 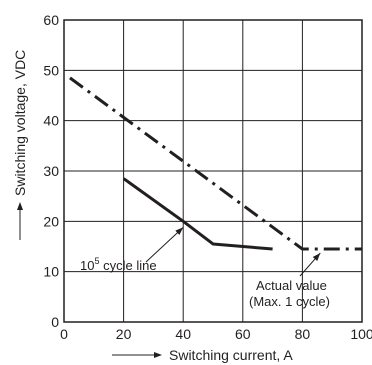 I want to click on x-axis-title-arrowhead, so click(x=158, y=355).